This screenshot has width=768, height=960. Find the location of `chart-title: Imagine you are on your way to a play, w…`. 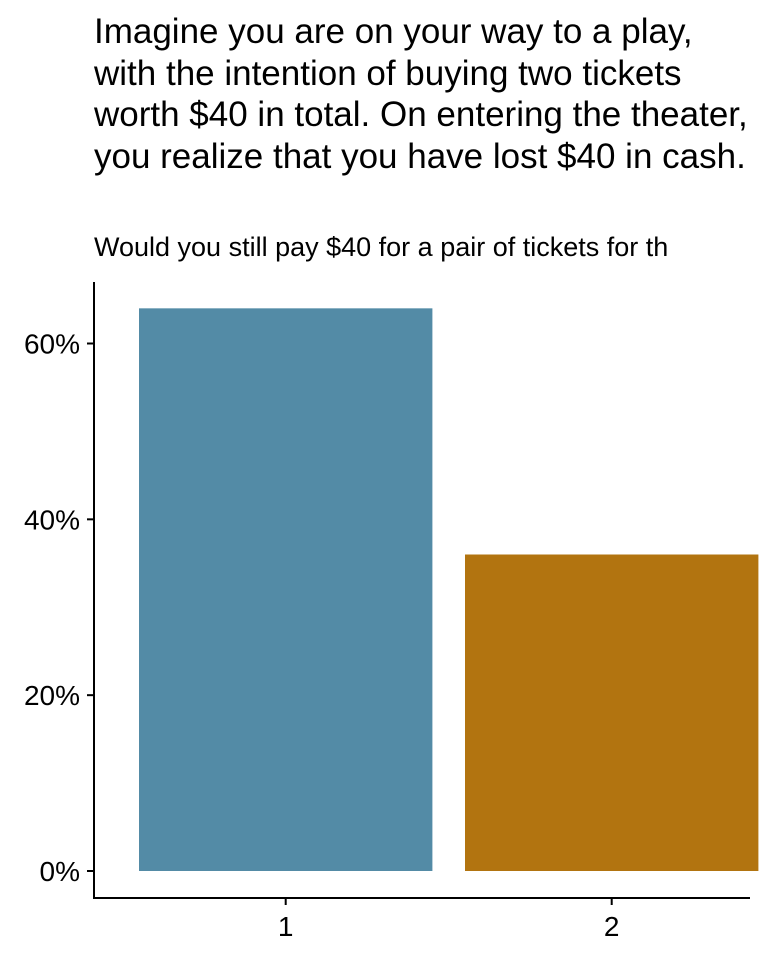

chart-title: Imagine you are on your way to a play, w… is located at coordinates (421, 94).